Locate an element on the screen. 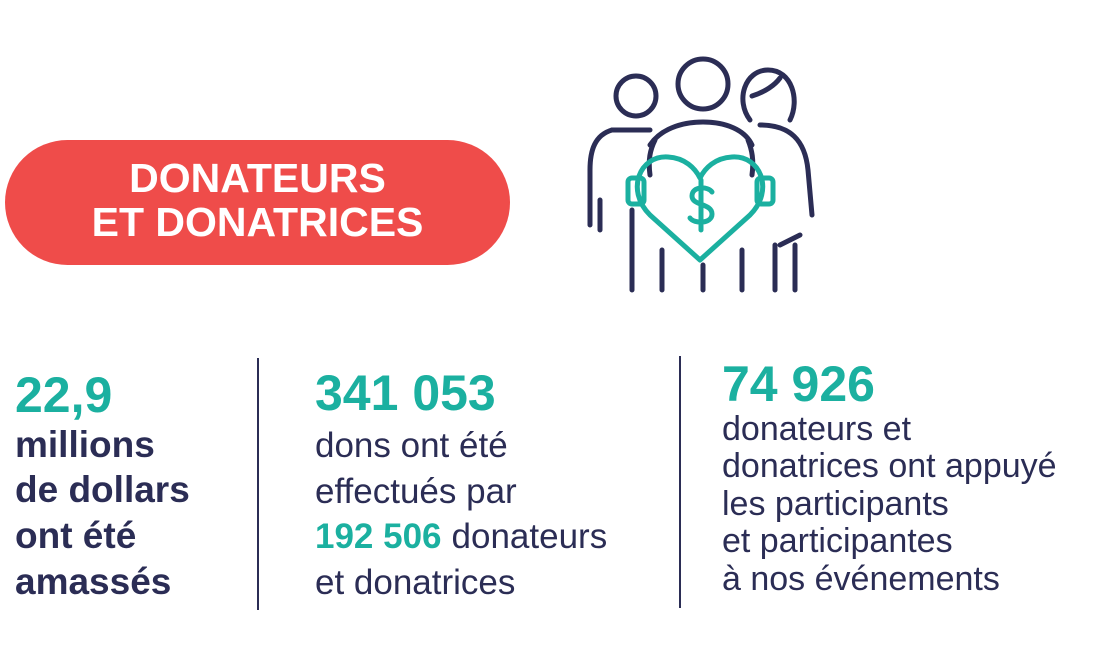 Image resolution: width=1118 pixels, height=663 pixels. stat-number: 74 926 is located at coordinates (798, 384).